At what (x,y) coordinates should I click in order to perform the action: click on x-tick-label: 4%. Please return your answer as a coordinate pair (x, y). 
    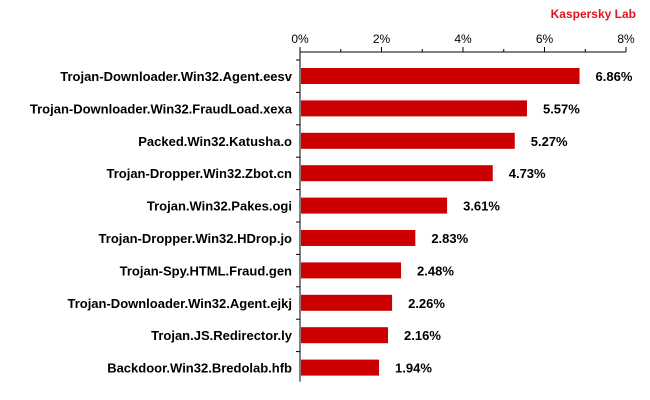
    Looking at the image, I should click on (463, 39).